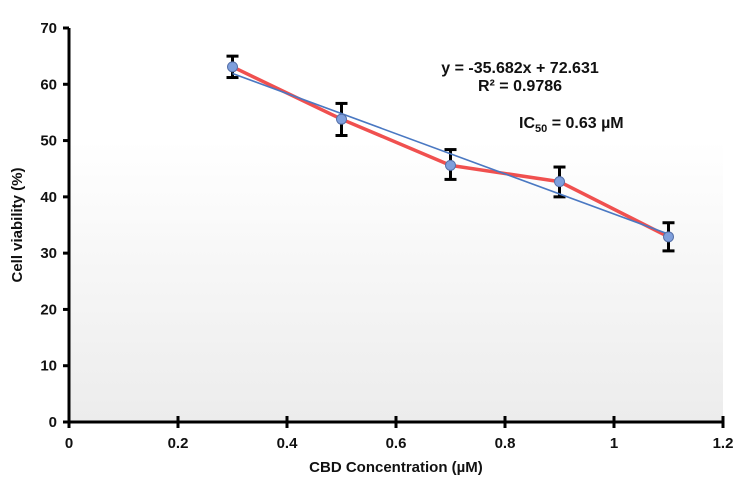  What do you see at coordinates (520, 86) in the screenshot?
I see `r-squared-label: R² = 0.9786` at bounding box center [520, 86].